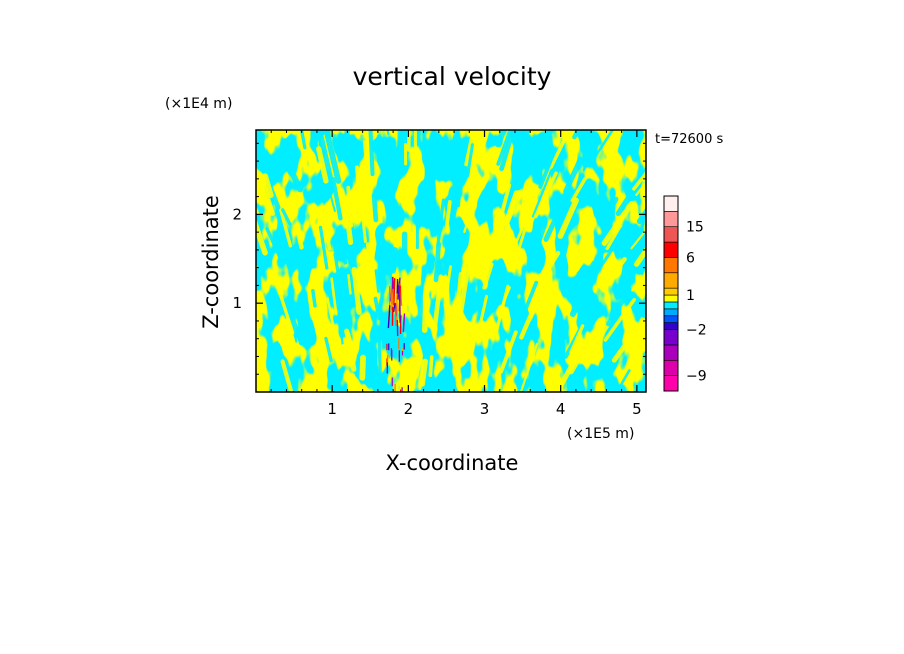  I want to click on chart-title: vertical velocity, so click(452, 76).